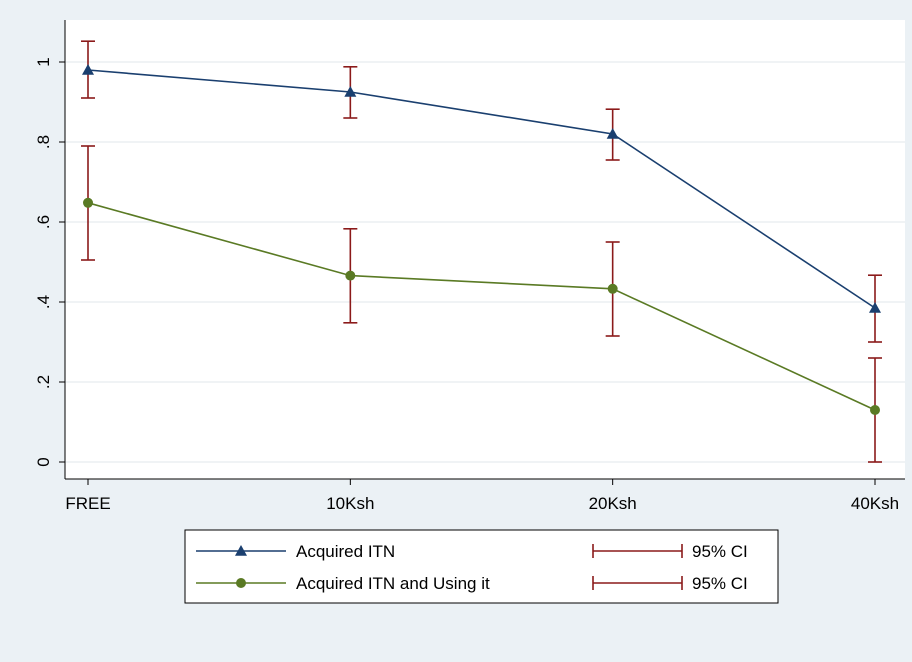 The width and height of the screenshot is (912, 662). Describe the element at coordinates (43, 382) in the screenshot. I see `y-tick-label-1: .2` at that location.